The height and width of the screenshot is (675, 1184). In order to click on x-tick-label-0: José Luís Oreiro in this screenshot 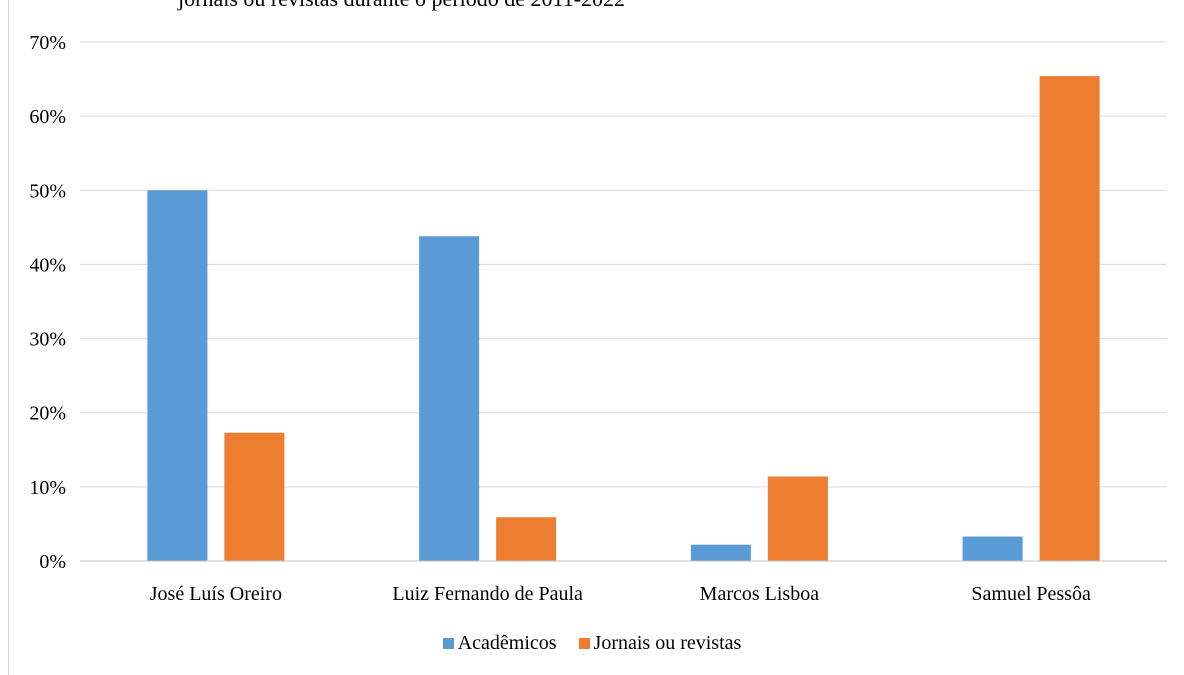, I will do `click(216, 594)`.